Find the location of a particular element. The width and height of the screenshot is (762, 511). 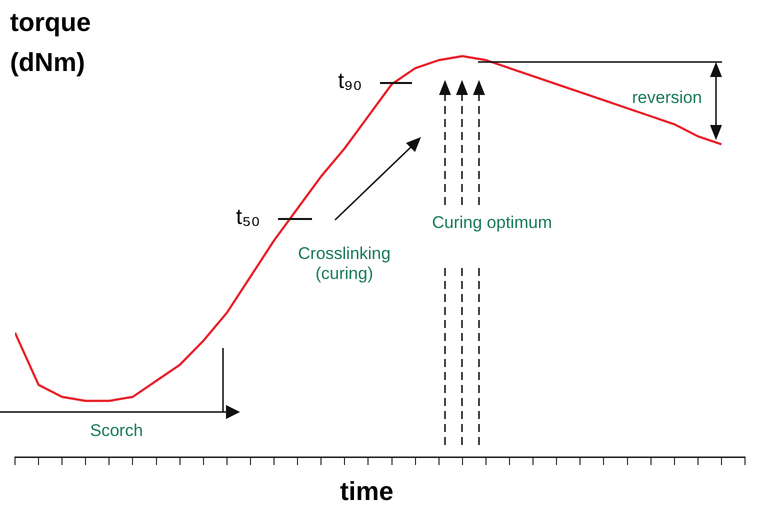

annotation: t₅₀ is located at coordinates (248, 217).